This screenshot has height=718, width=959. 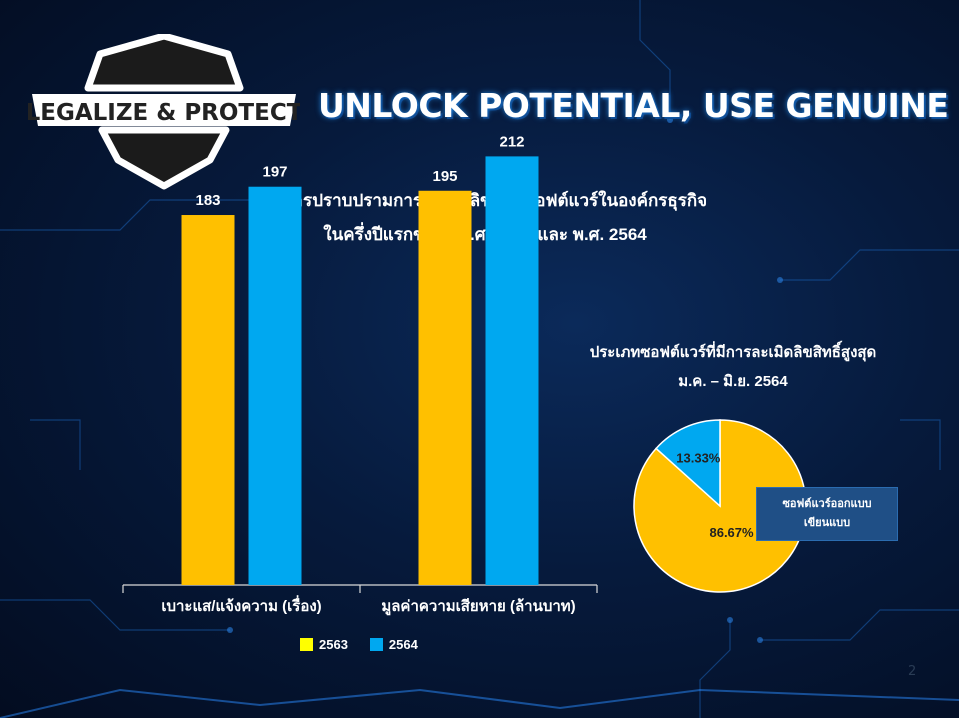 What do you see at coordinates (359, 644) in the screenshot?
I see `bar-chart-legend: 2563 2564` at bounding box center [359, 644].